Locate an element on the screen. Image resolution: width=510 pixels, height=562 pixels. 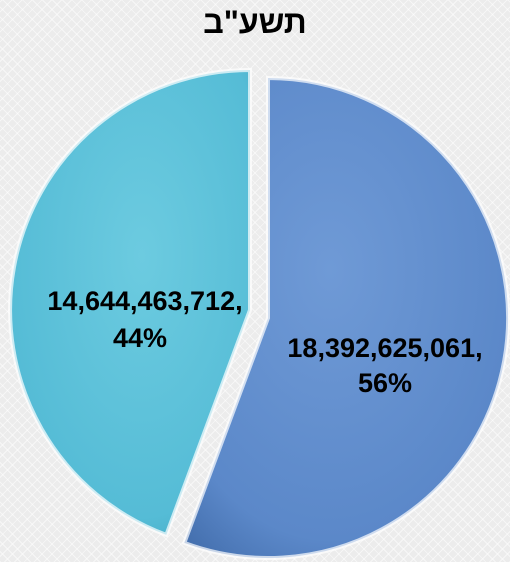
chart-title: תשע"ב is located at coordinates (255, 22).